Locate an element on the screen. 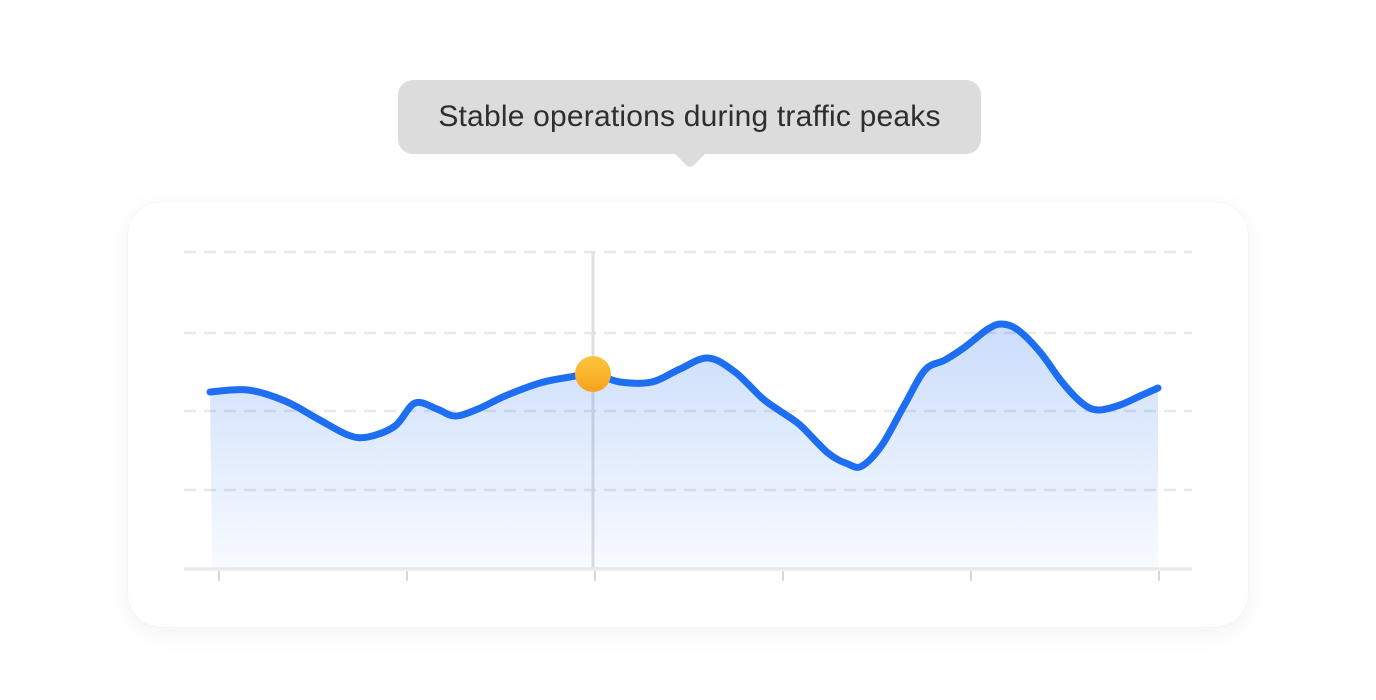 The width and height of the screenshot is (1376, 700). tooltip-callout: Stable operations during traffic peaks is located at coordinates (689, 124).